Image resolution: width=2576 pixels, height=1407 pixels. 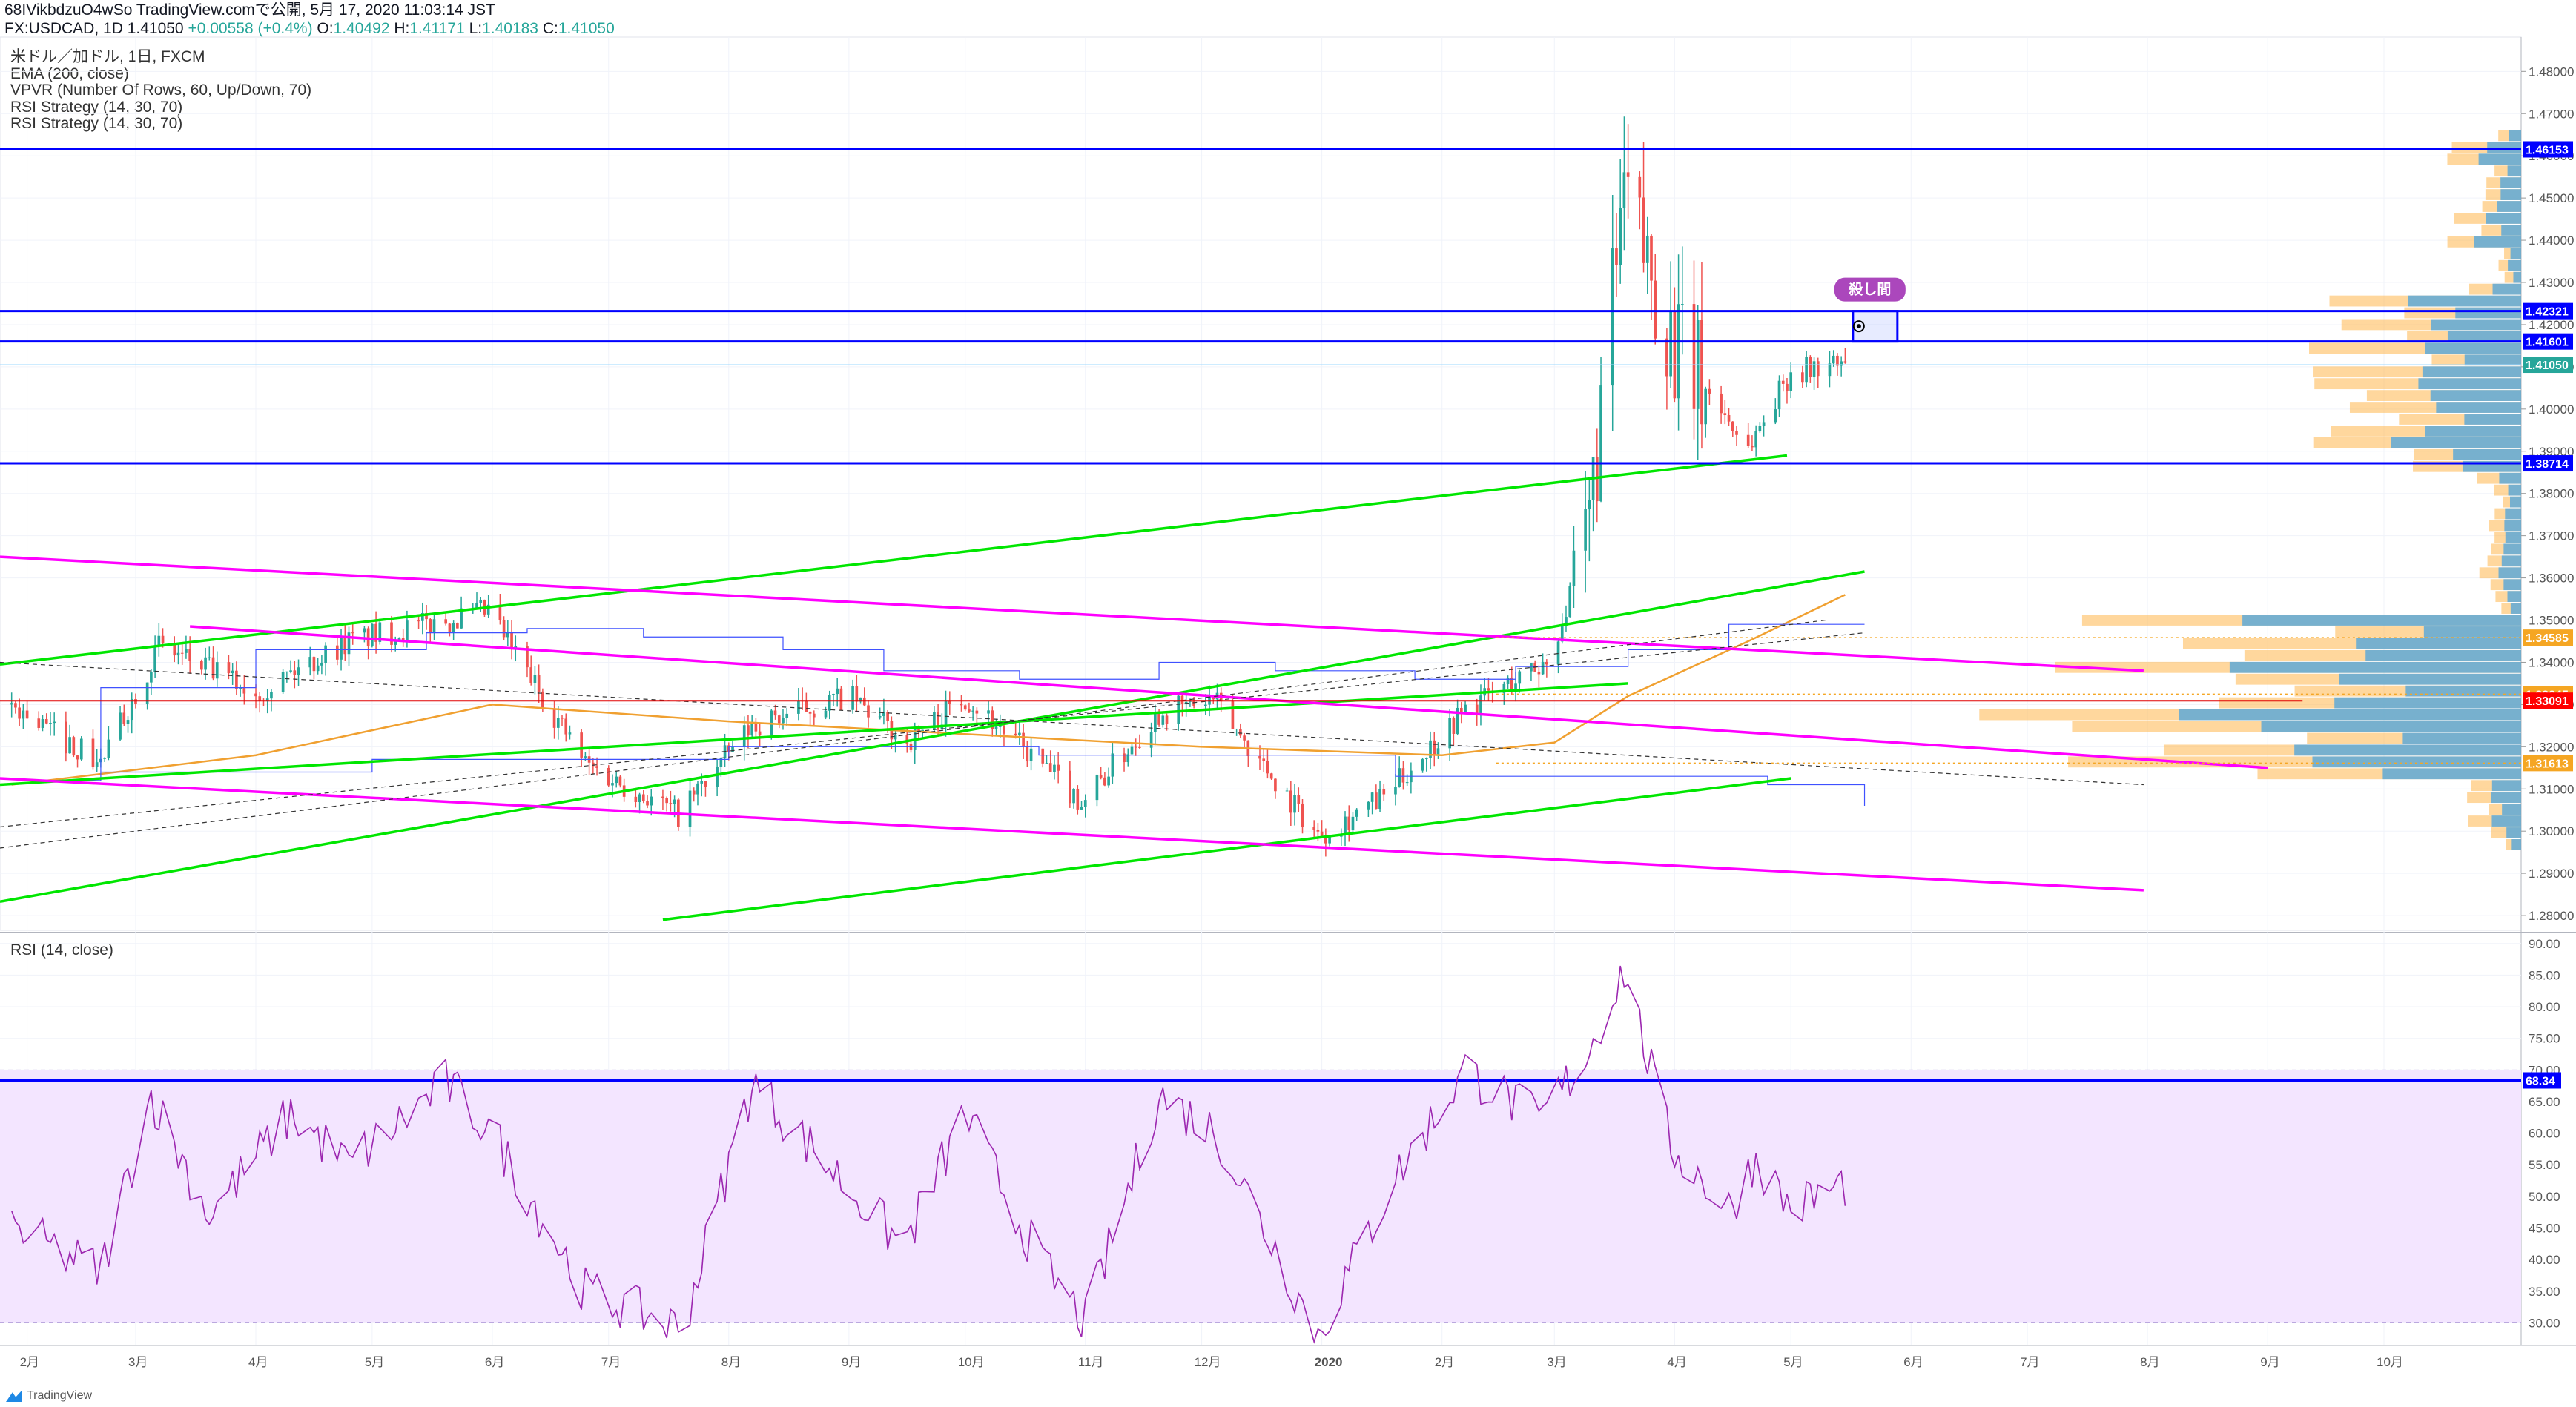 What do you see at coordinates (60, 1396) in the screenshot?
I see `footer-brand: TradingView` at bounding box center [60, 1396].